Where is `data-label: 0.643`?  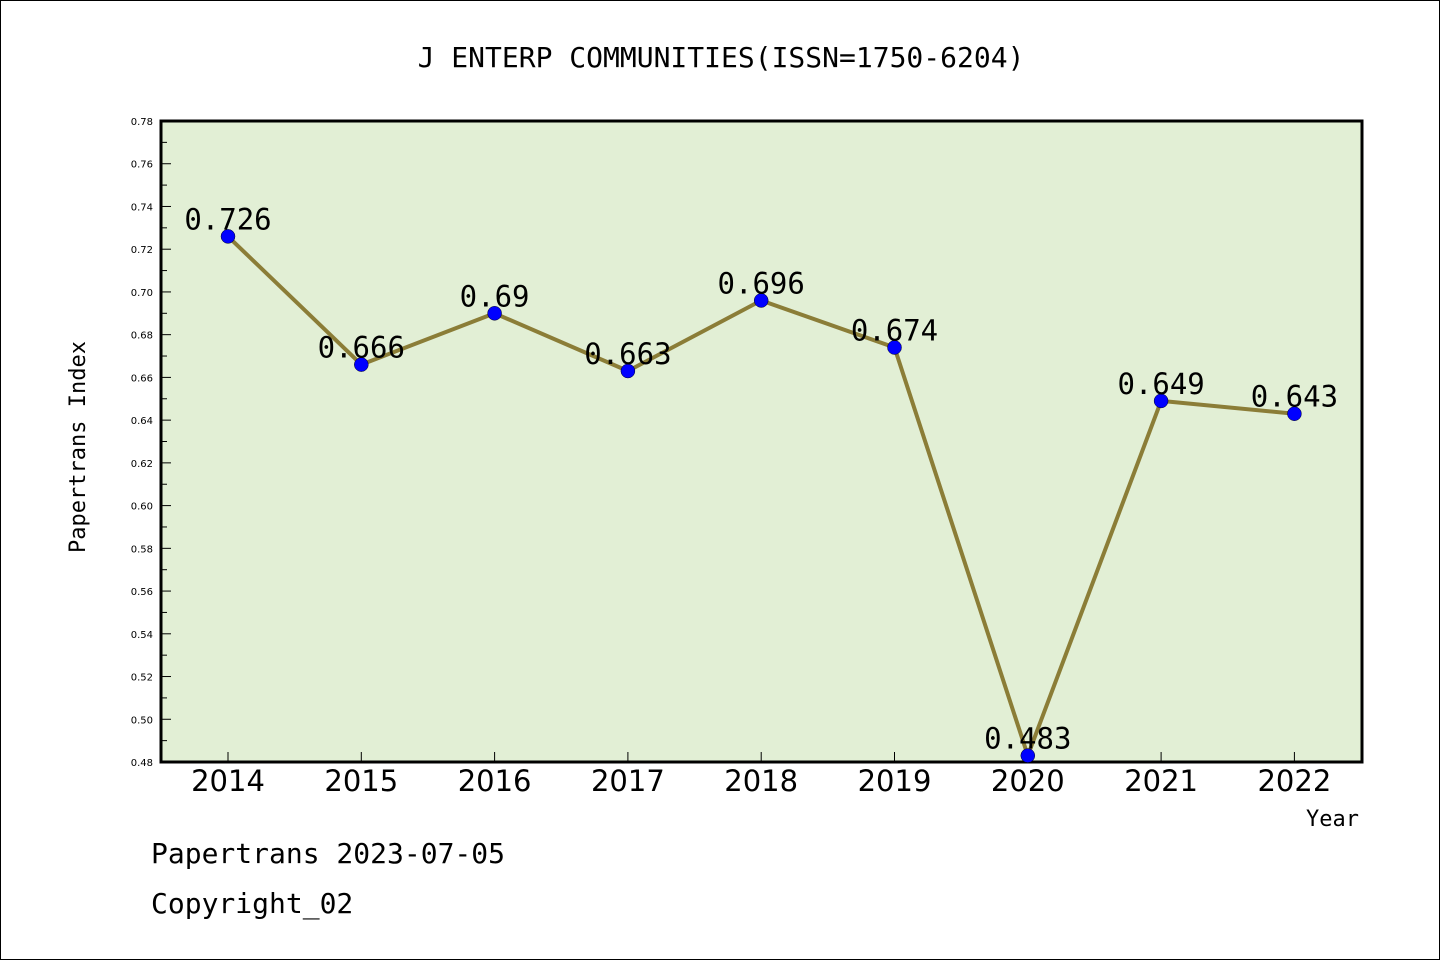
data-label: 0.643 is located at coordinates (1294, 397).